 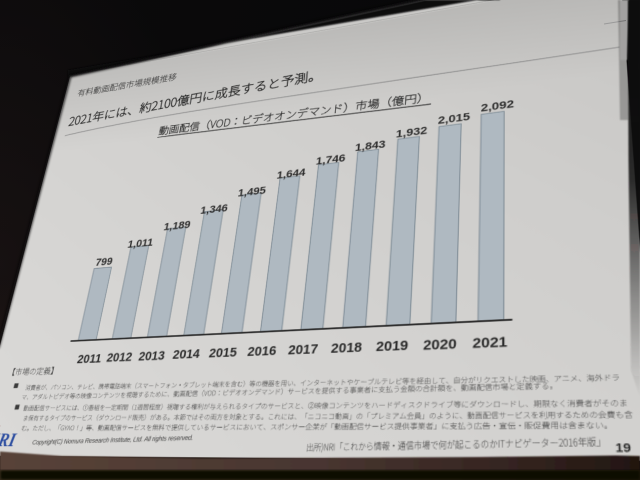 I want to click on svg-text: 799, so click(x=104, y=261).